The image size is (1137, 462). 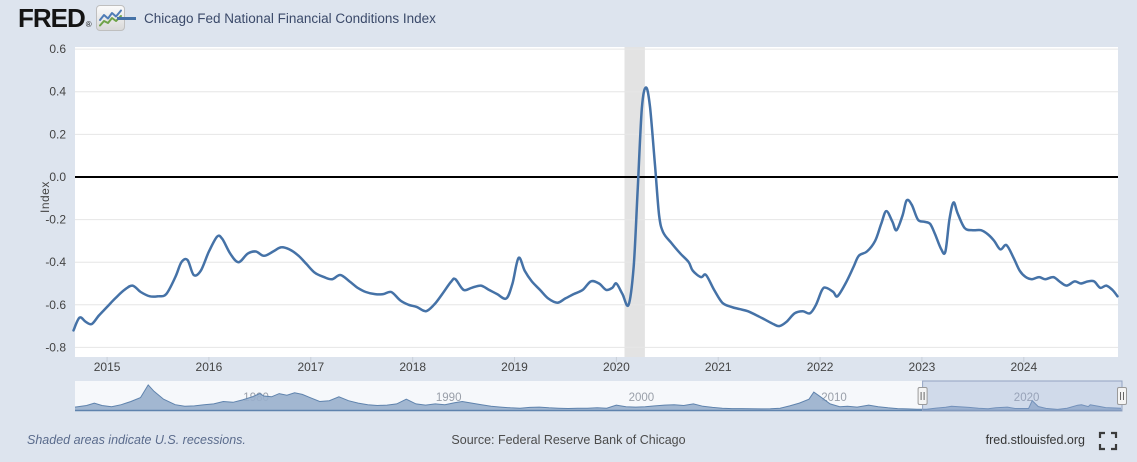 I want to click on site-link: fred.stlouisfed.org, so click(x=1035, y=440).